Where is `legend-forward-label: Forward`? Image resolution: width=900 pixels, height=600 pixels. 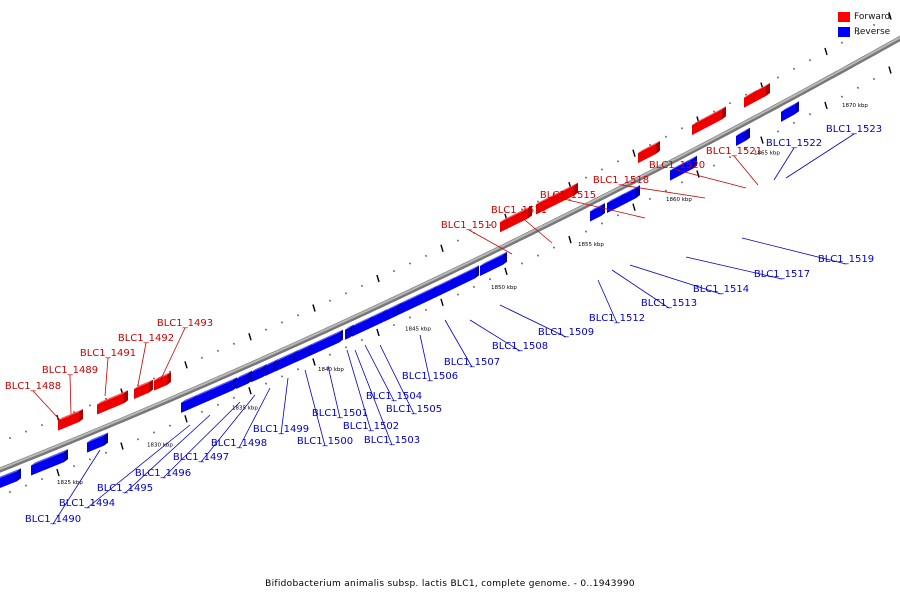 legend-forward-label: Forward is located at coordinates (872, 16).